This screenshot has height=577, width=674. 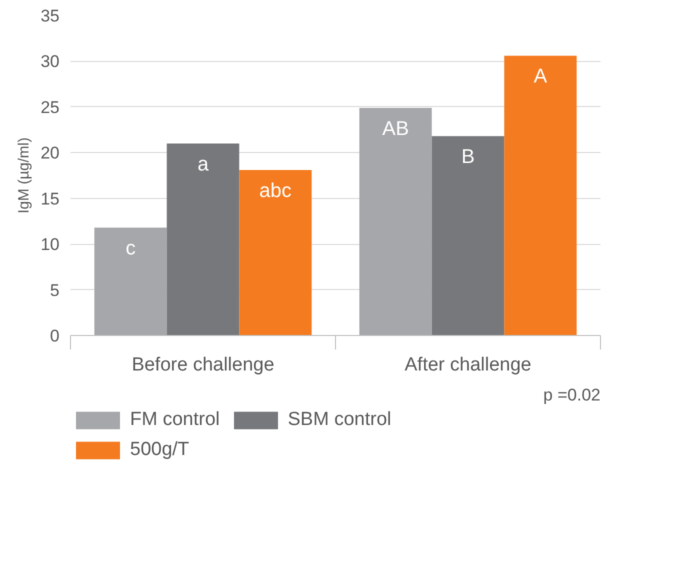 What do you see at coordinates (203, 165) in the screenshot?
I see `data-label: a` at bounding box center [203, 165].